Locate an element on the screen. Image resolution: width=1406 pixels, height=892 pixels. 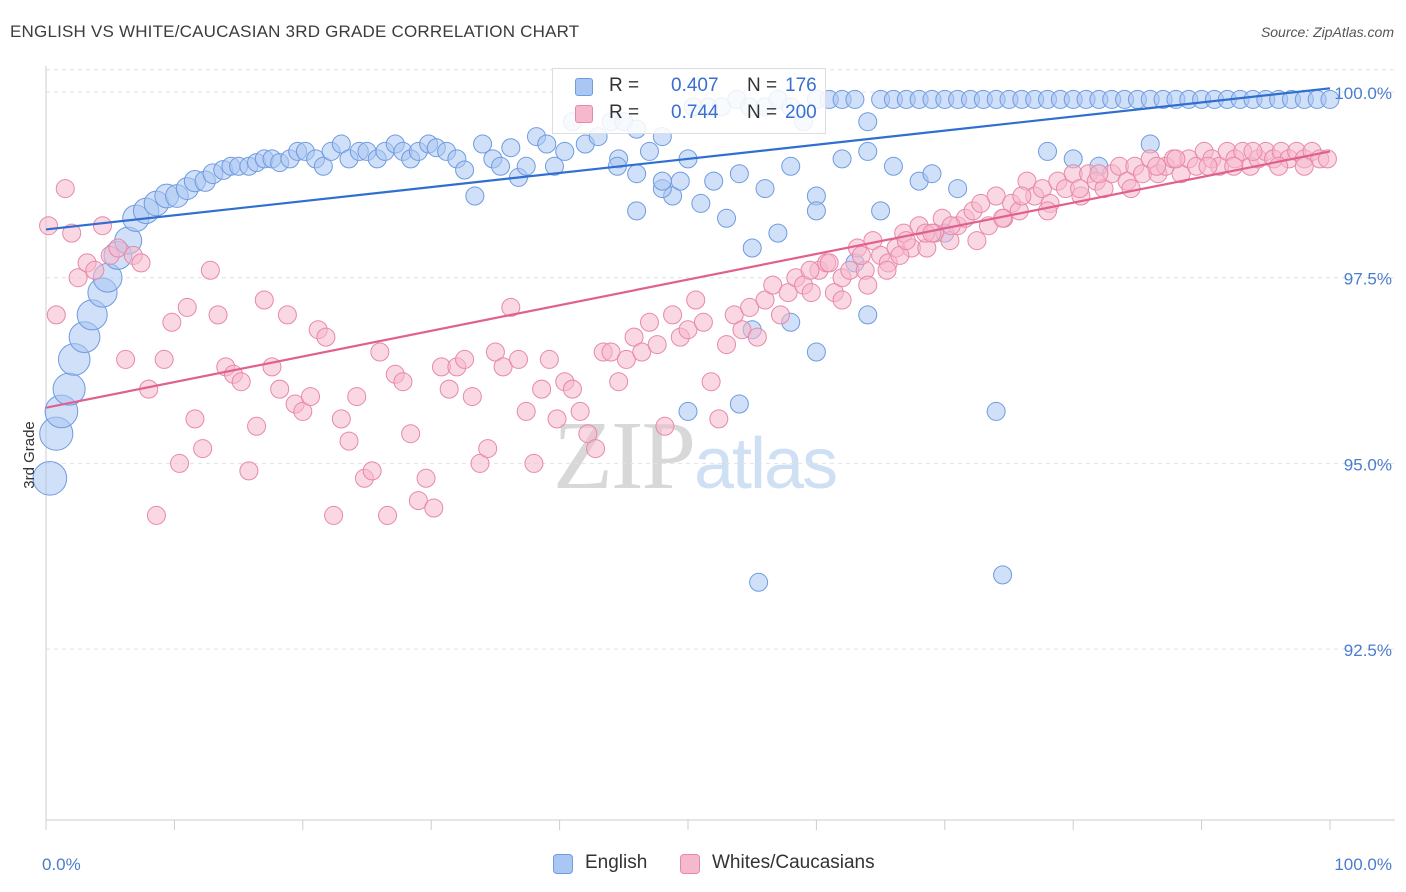
y-tick-label: 95.0% is located at coordinates (1368, 464).